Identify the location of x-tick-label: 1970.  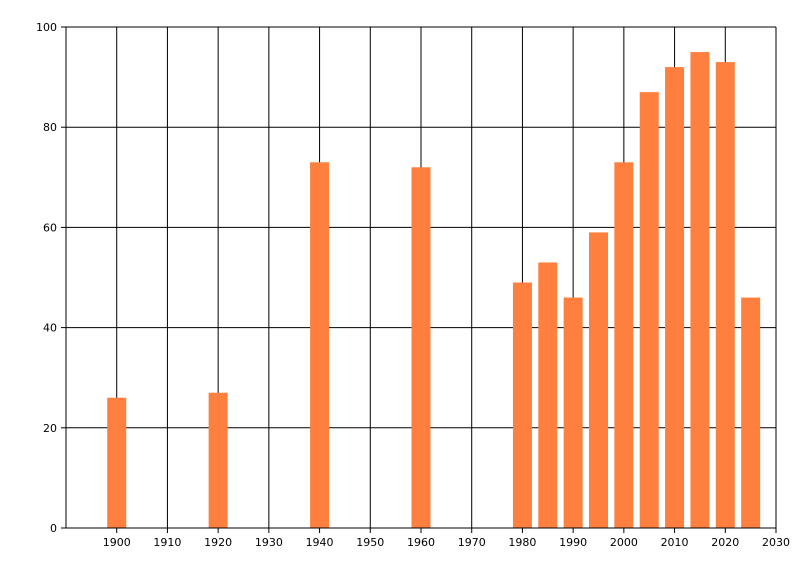
(472, 542).